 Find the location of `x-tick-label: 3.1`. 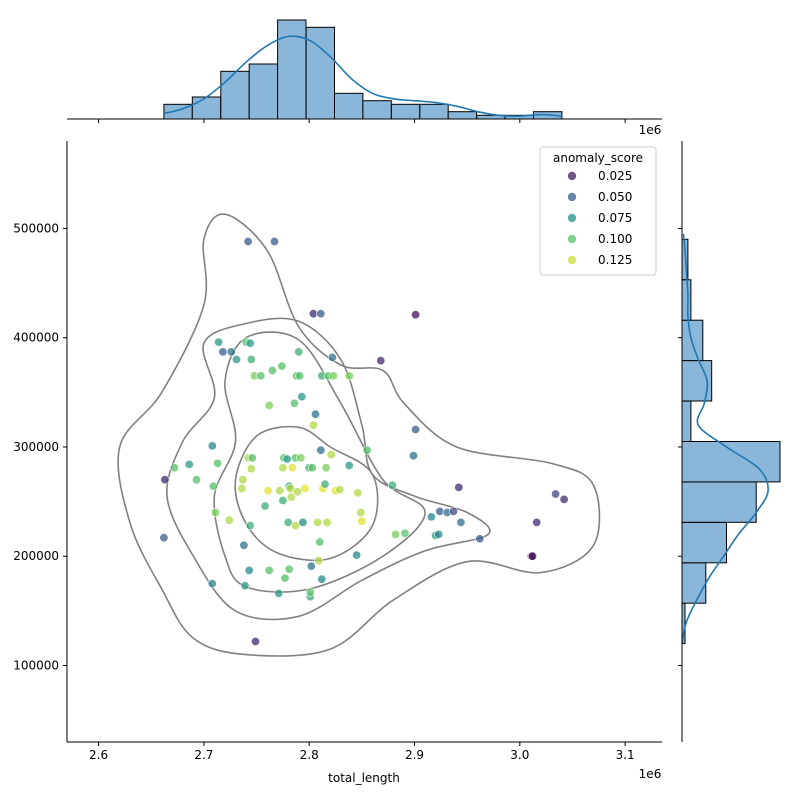

x-tick-label: 3.1 is located at coordinates (625, 755).